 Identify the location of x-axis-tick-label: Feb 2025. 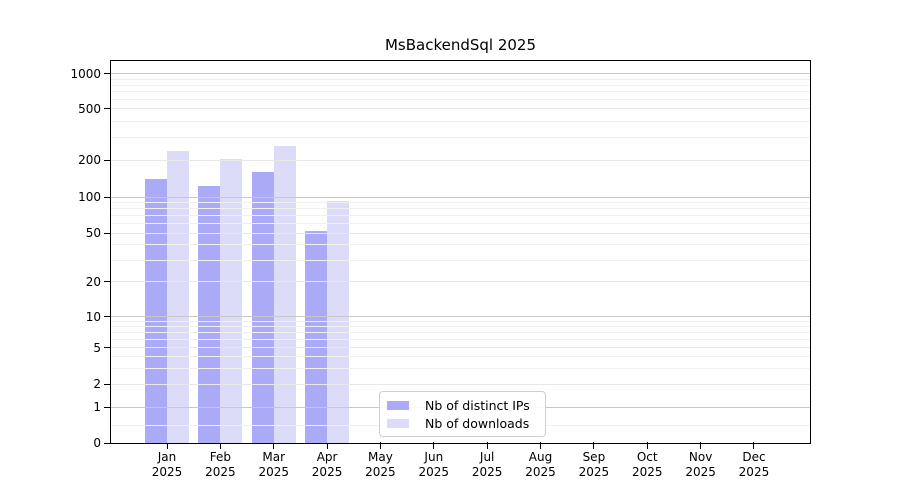
(220, 464).